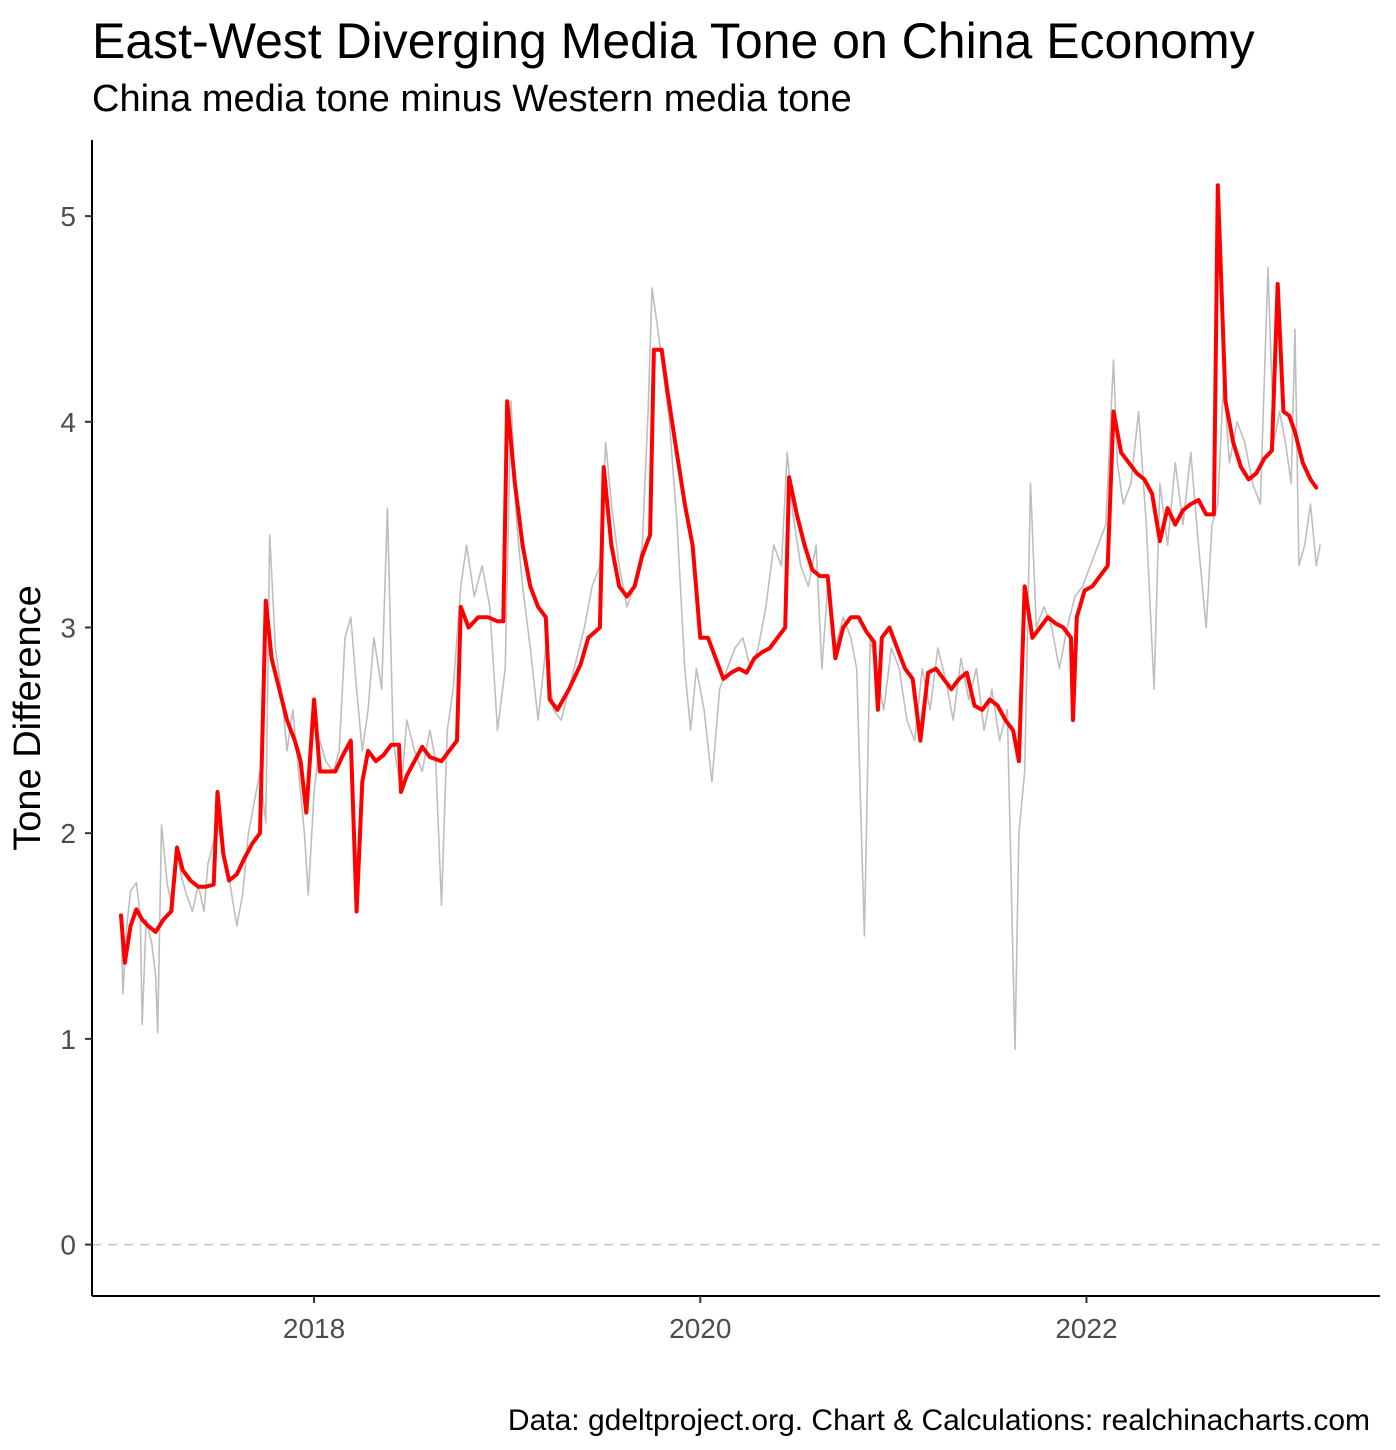  What do you see at coordinates (1086, 1328) in the screenshot?
I see `x-tick-label: 2022` at bounding box center [1086, 1328].